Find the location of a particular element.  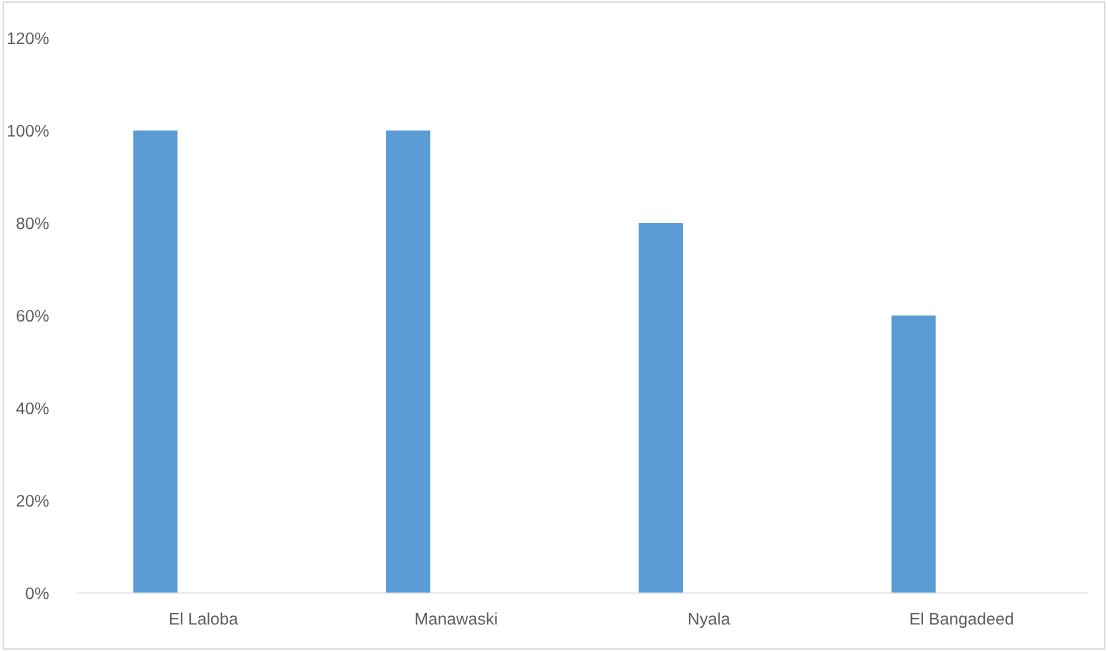

y-tick-label: 20% is located at coordinates (32, 500).